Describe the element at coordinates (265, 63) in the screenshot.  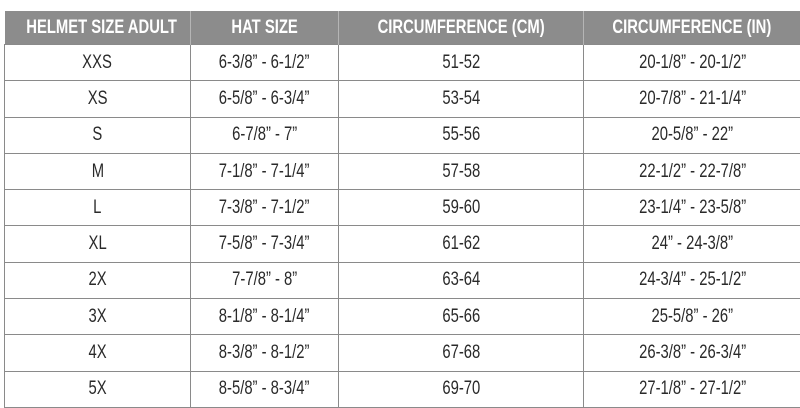
I see `hat-size-cell: 6-3/8” - 6-1/2”` at that location.